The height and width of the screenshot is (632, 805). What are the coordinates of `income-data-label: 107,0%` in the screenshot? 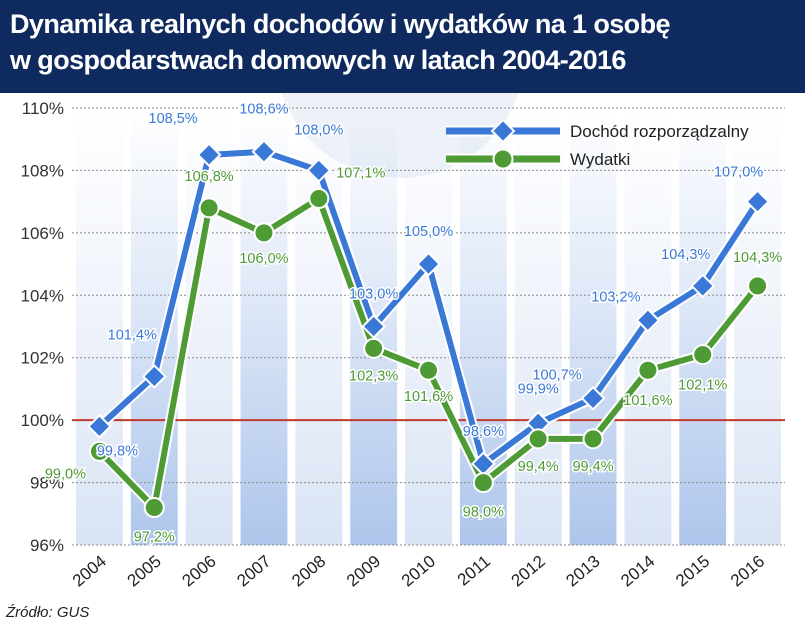 It's located at (738, 173).